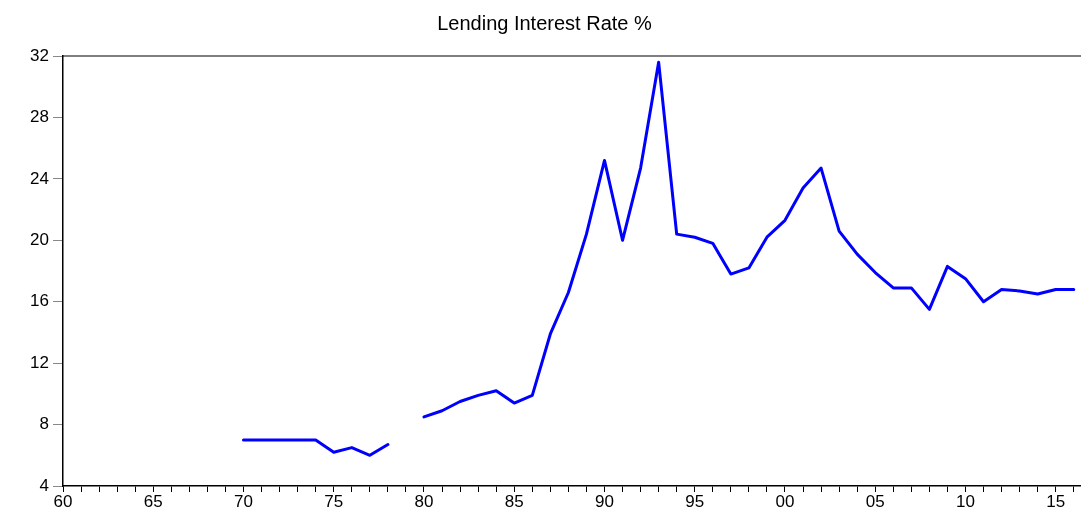  Describe the element at coordinates (44, 485) in the screenshot. I see `y-tick-label: 4` at that location.